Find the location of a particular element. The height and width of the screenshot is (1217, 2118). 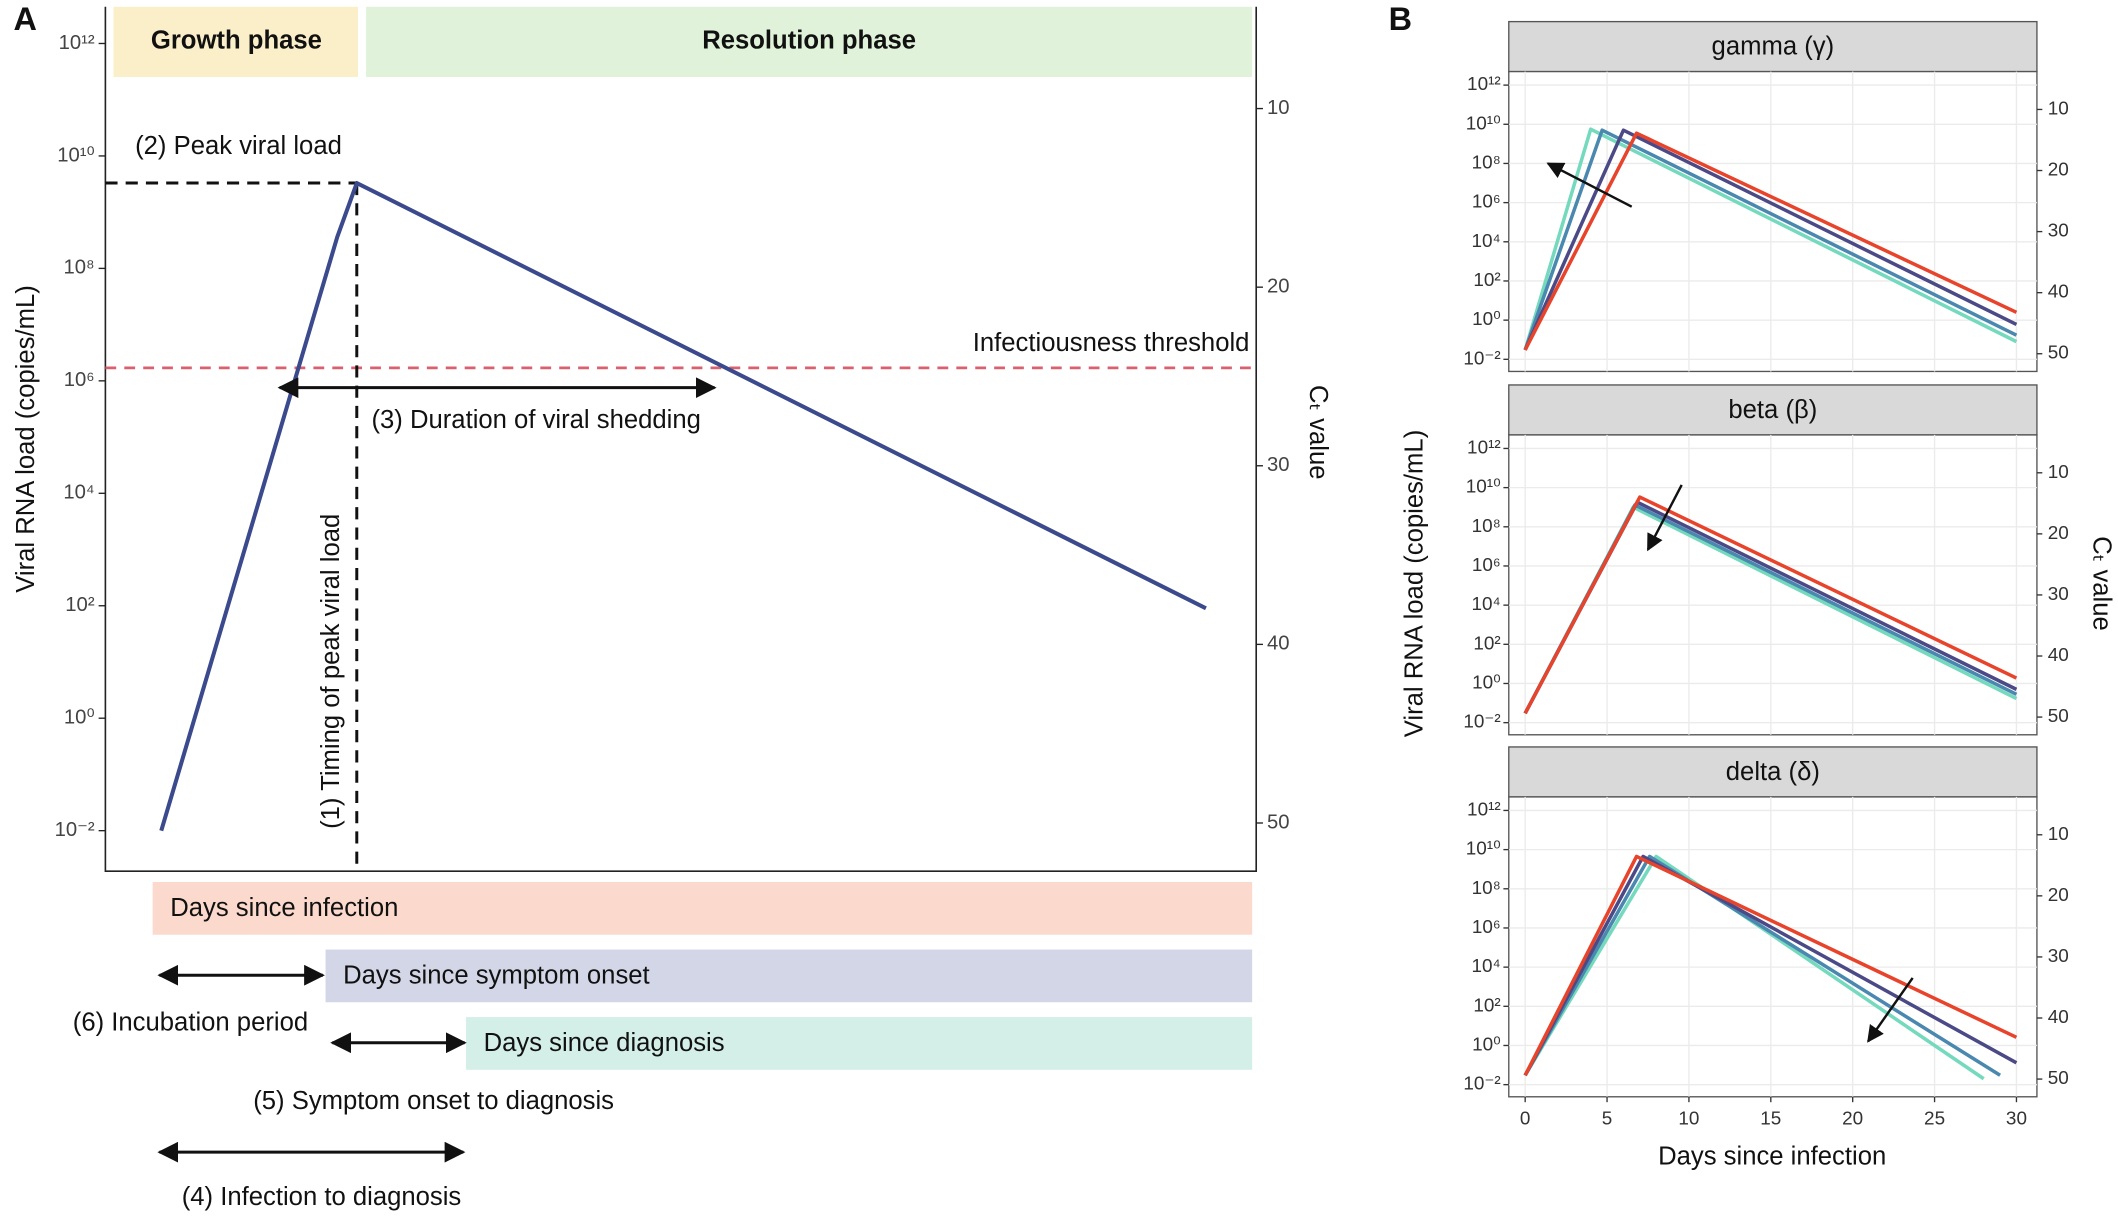

x-tick-label: 15 is located at coordinates (1770, 1119).